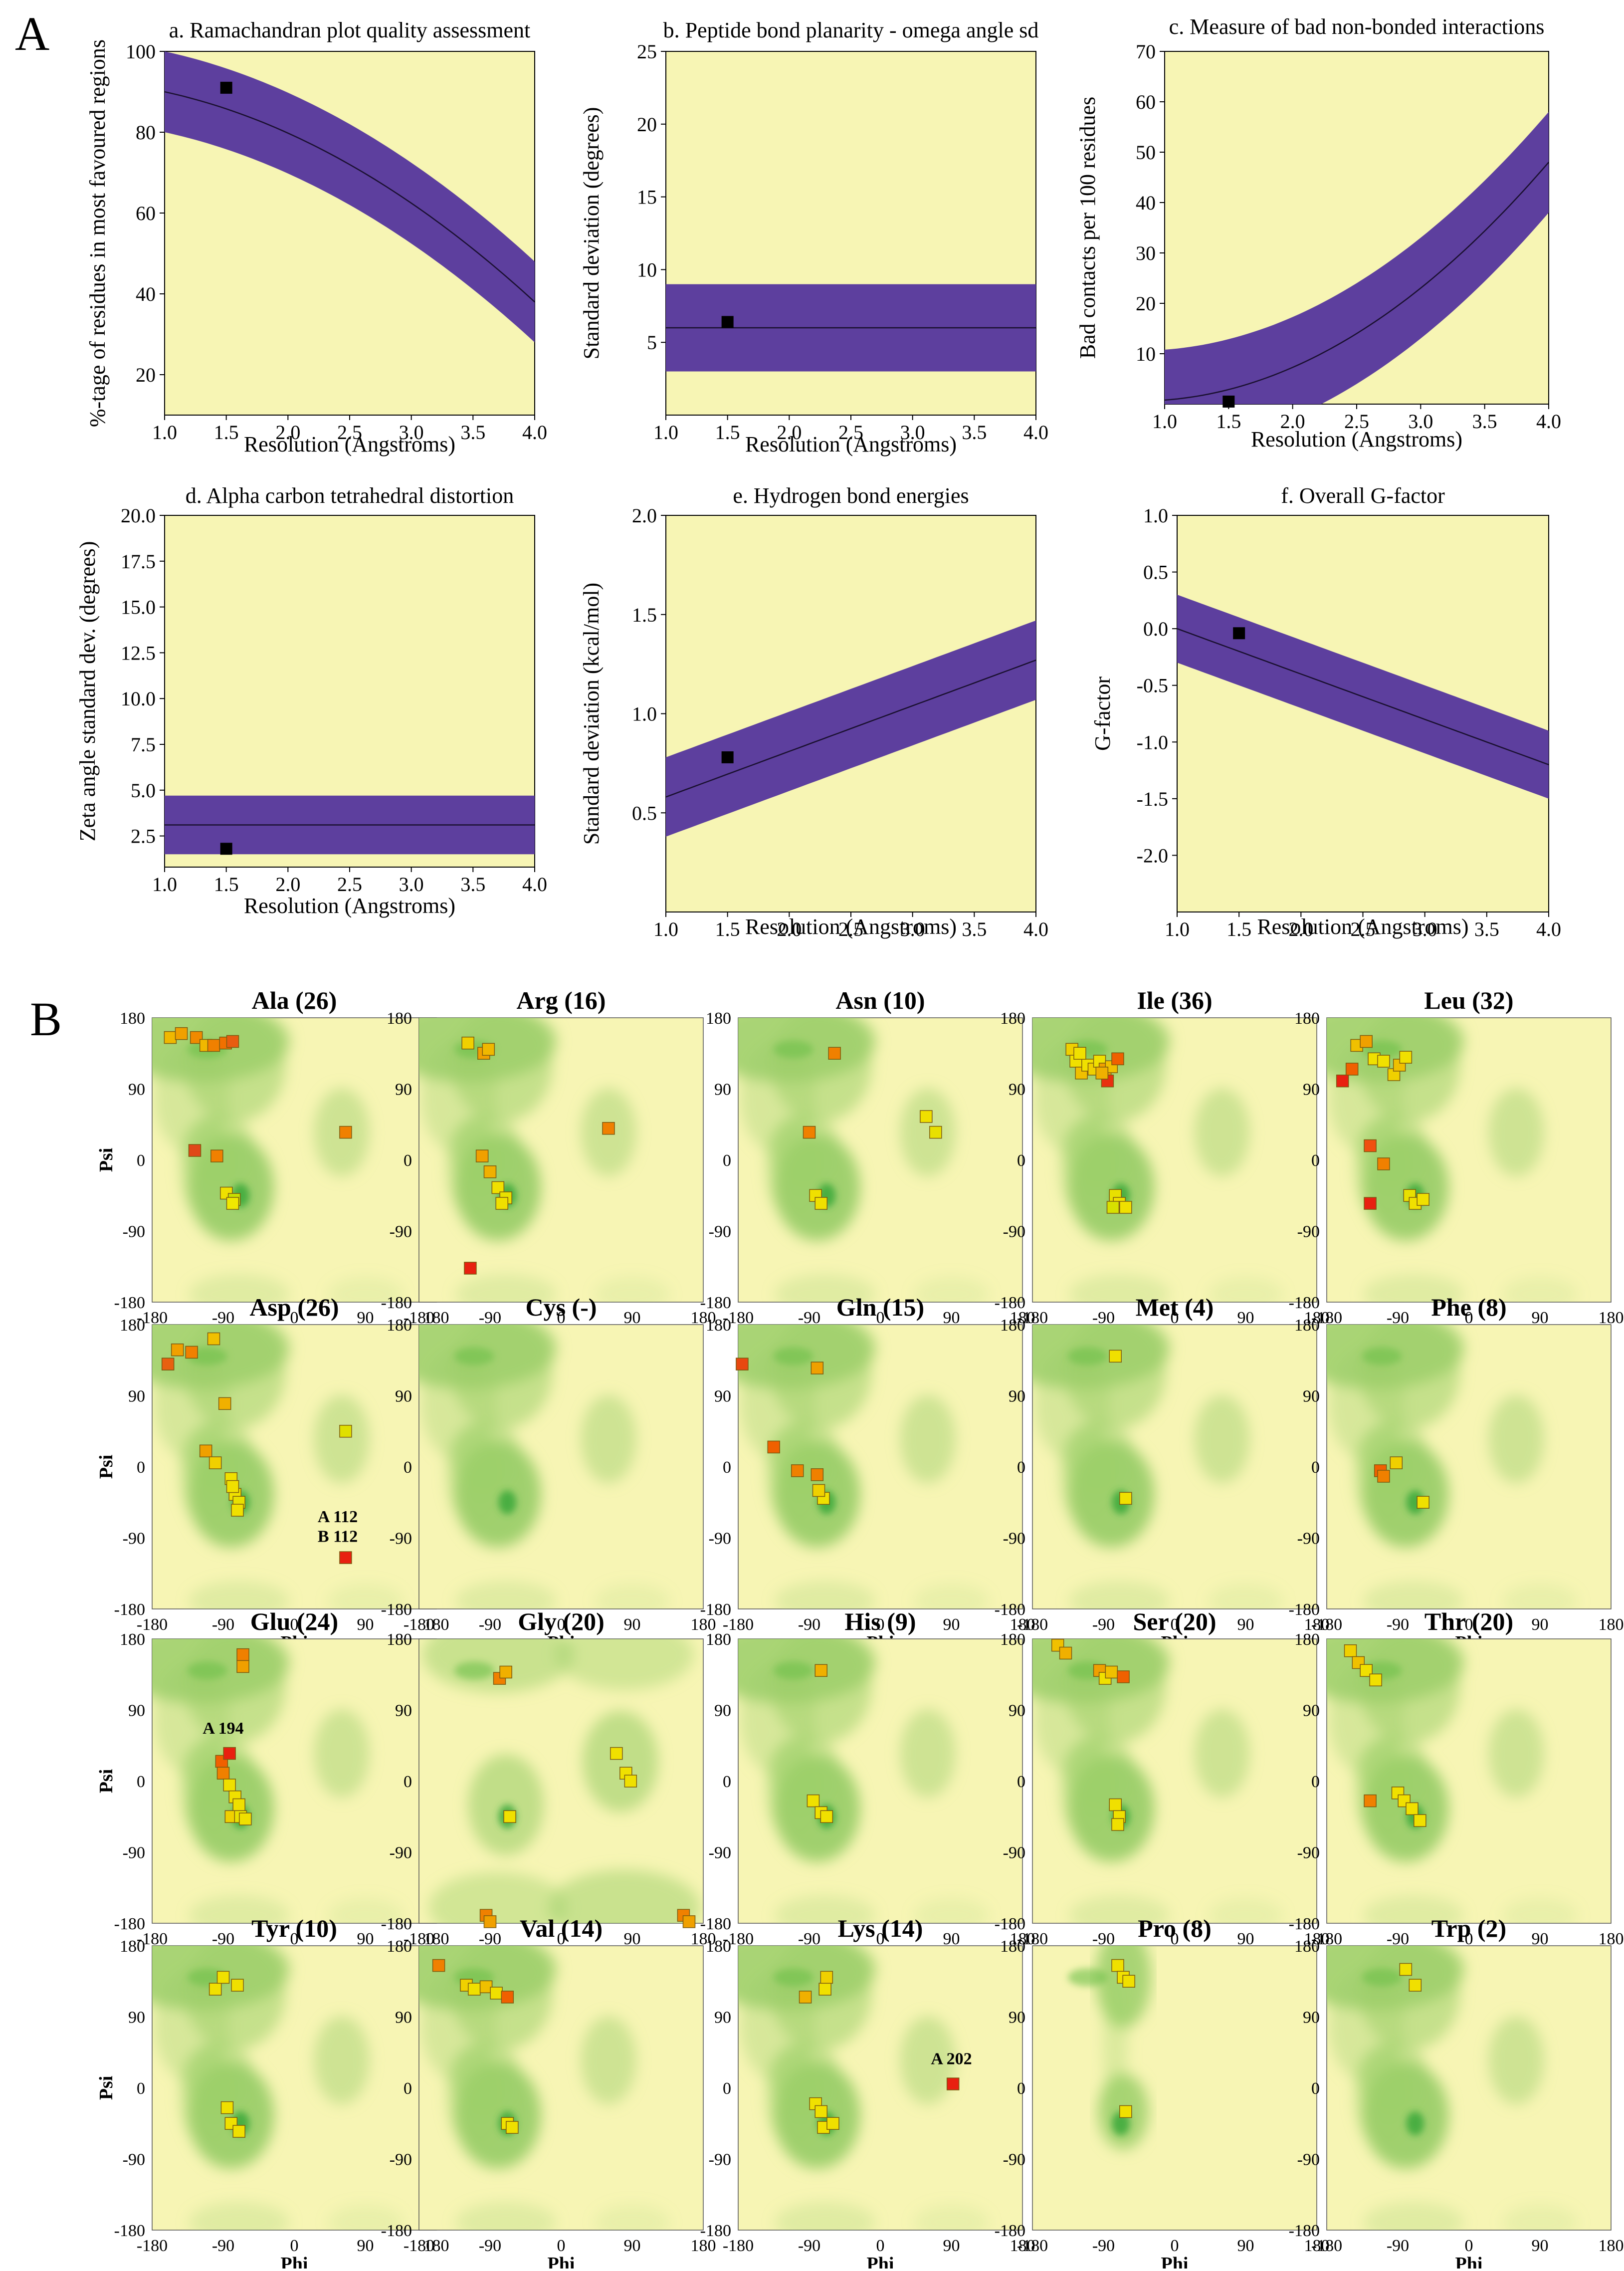  I want to click on y-tick-label: 15.0, so click(139, 607).